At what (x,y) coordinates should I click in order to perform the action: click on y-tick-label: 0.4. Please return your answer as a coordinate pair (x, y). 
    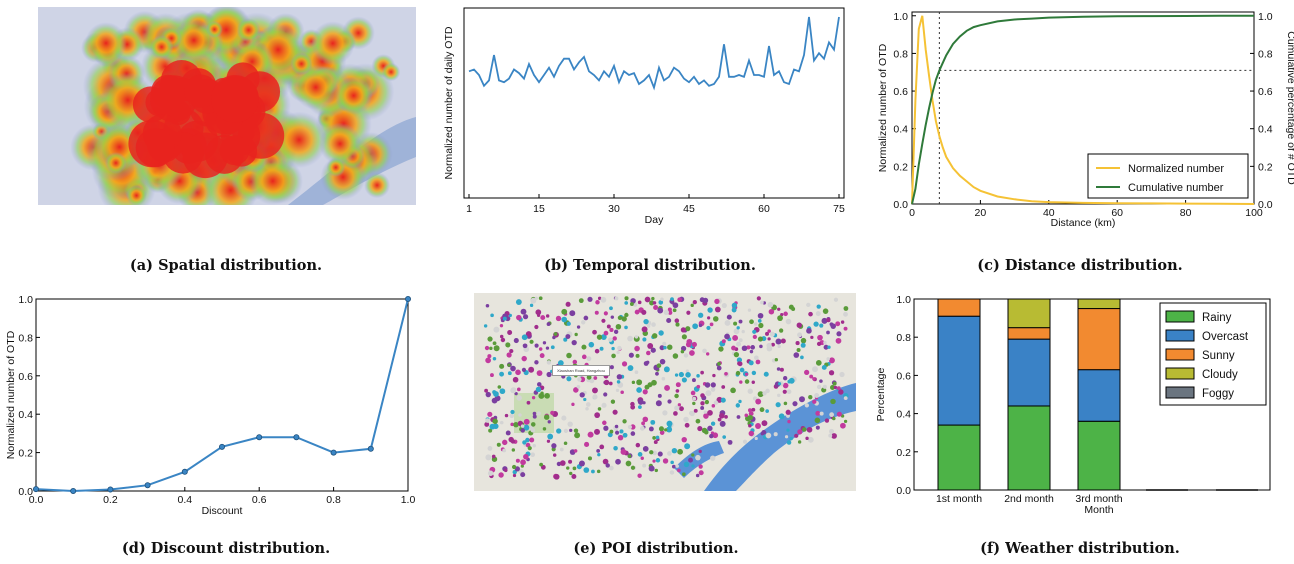
    Looking at the image, I should click on (903, 415).